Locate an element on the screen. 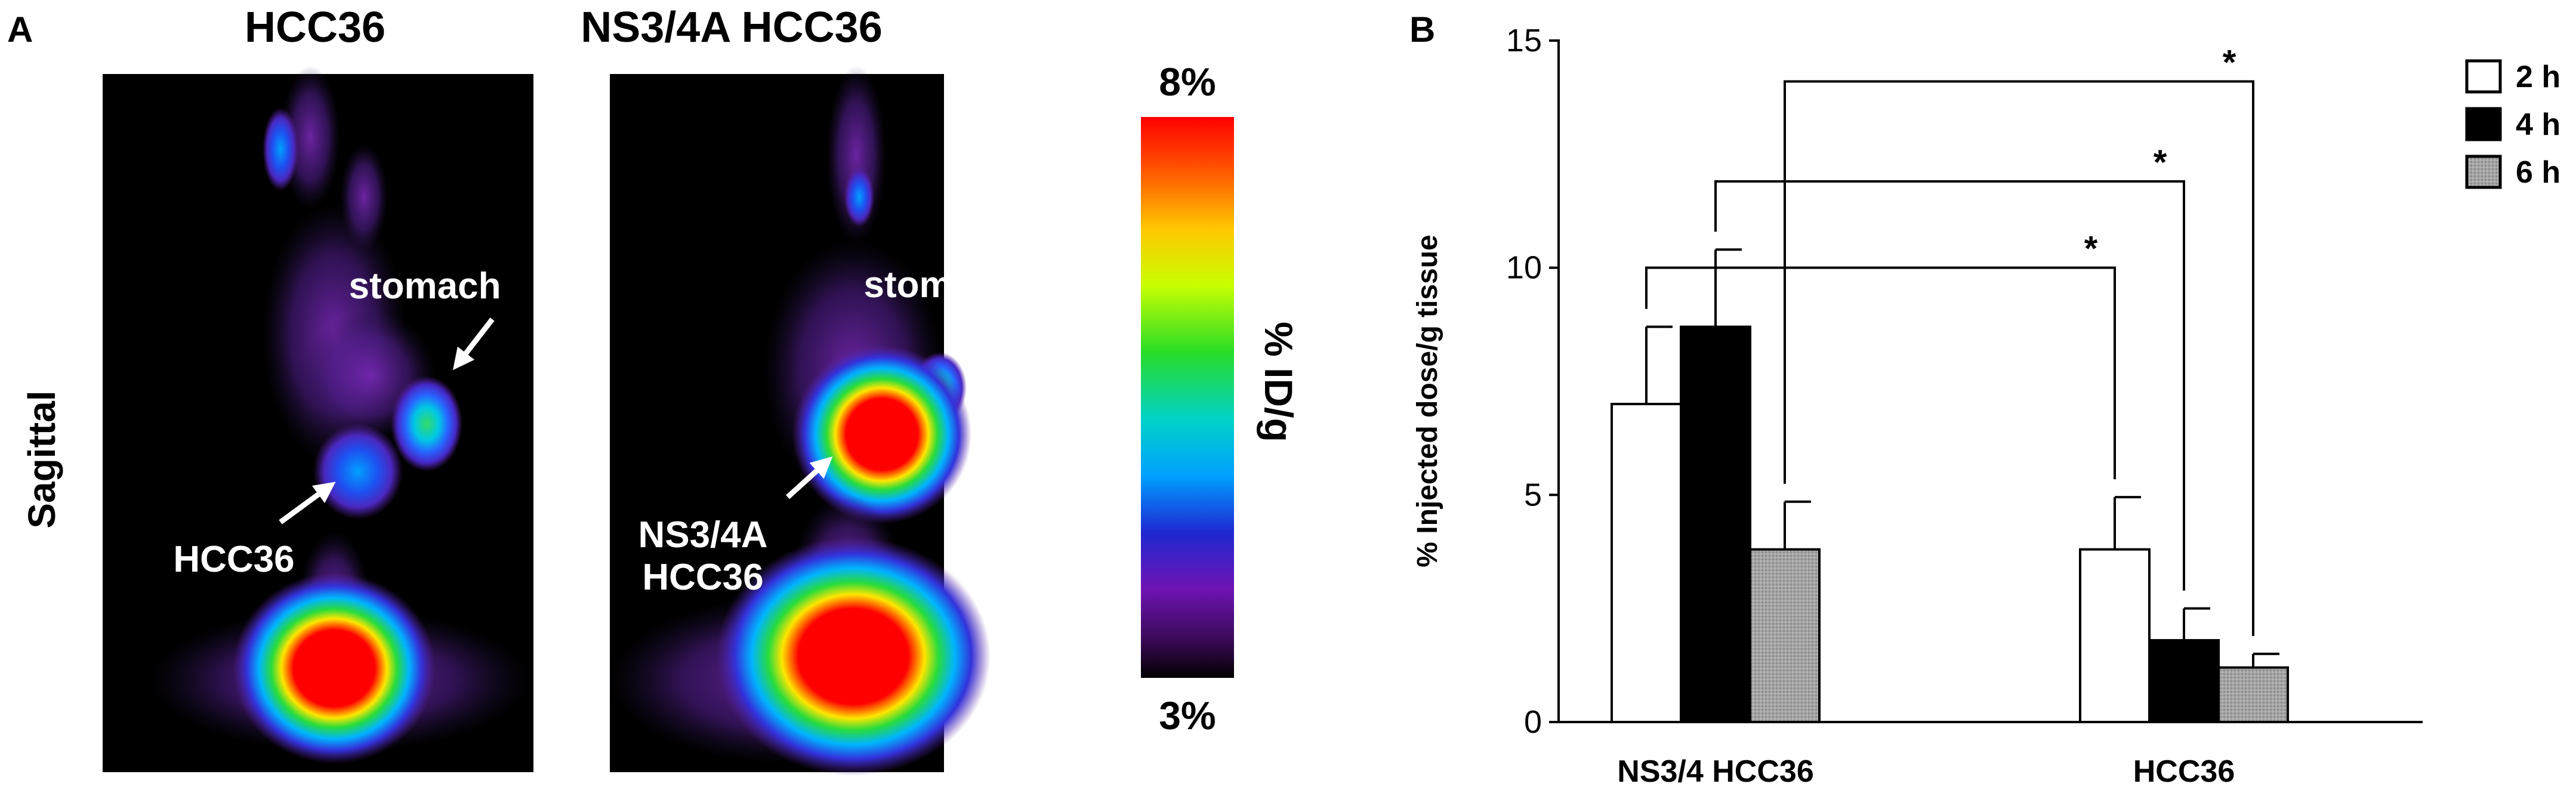 The image size is (2576, 802). tumor-label-1: HCC36 is located at coordinates (234, 559).